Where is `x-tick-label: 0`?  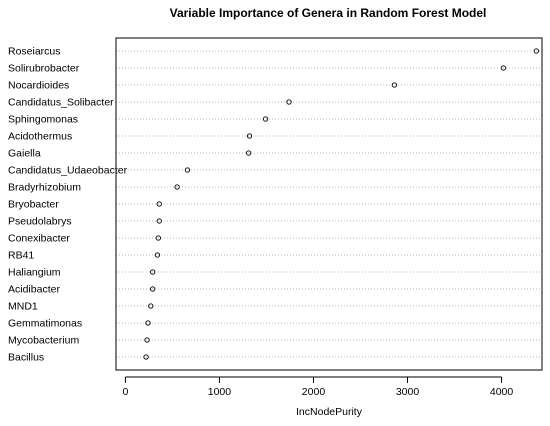 x-tick-label: 0 is located at coordinates (125, 392).